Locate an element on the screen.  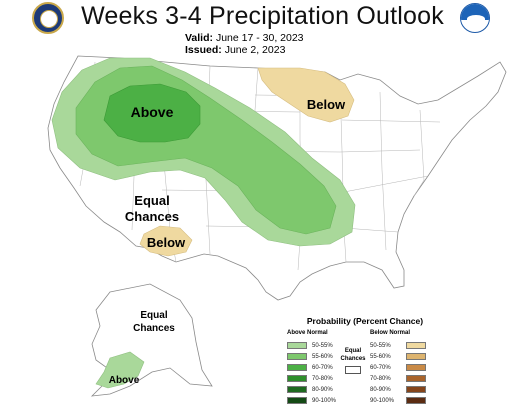
legend-below-header: Below Normal is located at coordinates (390, 333).